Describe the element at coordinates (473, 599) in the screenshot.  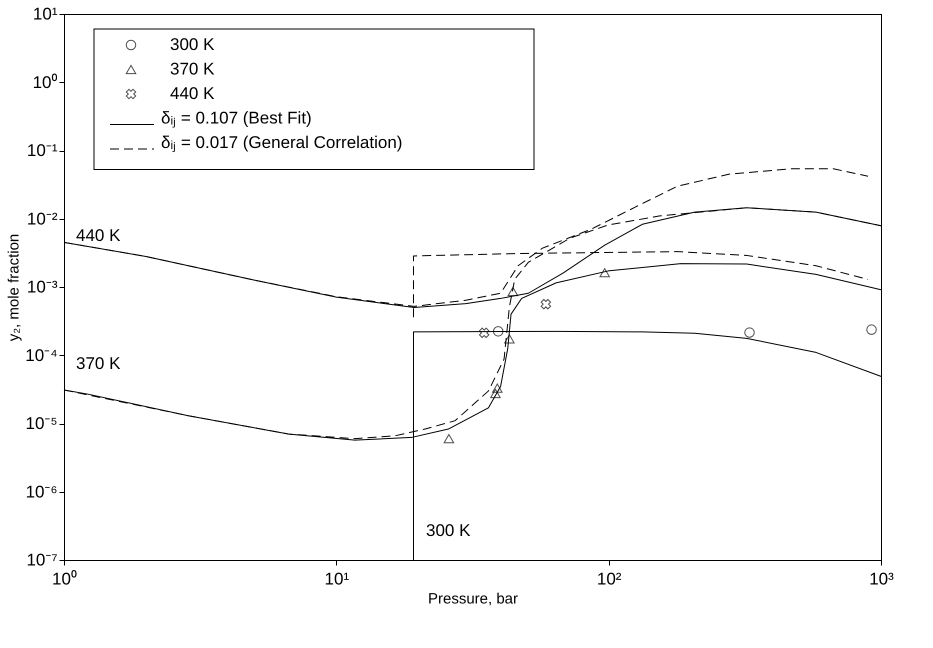
I see `x-axis-title: Pressure, bar` at that location.